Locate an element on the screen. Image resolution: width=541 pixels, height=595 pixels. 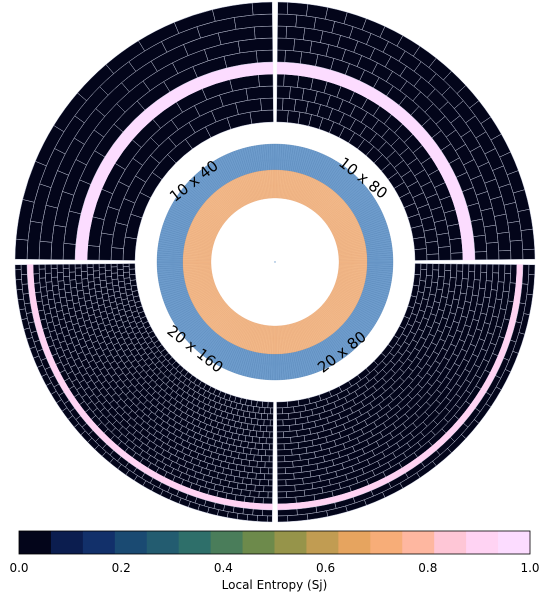
colorbar-tick-label: 0.6 is located at coordinates (325, 568).